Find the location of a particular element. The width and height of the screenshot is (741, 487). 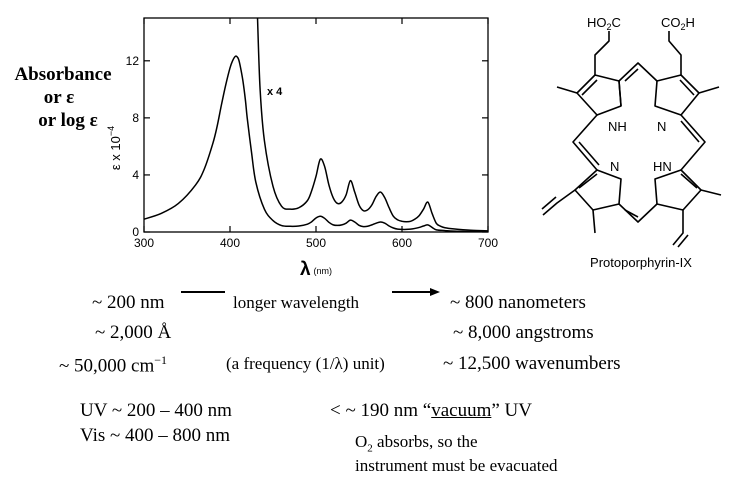

o2-absorbs-note: O2 absorbs, so the is located at coordinates (416, 443).